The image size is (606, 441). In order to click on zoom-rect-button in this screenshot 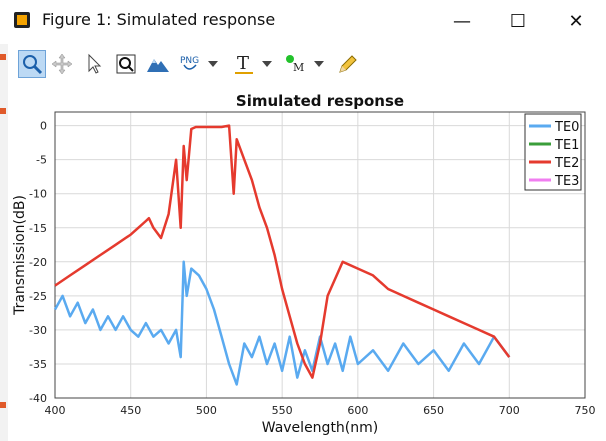, I will do `click(126, 64)`.